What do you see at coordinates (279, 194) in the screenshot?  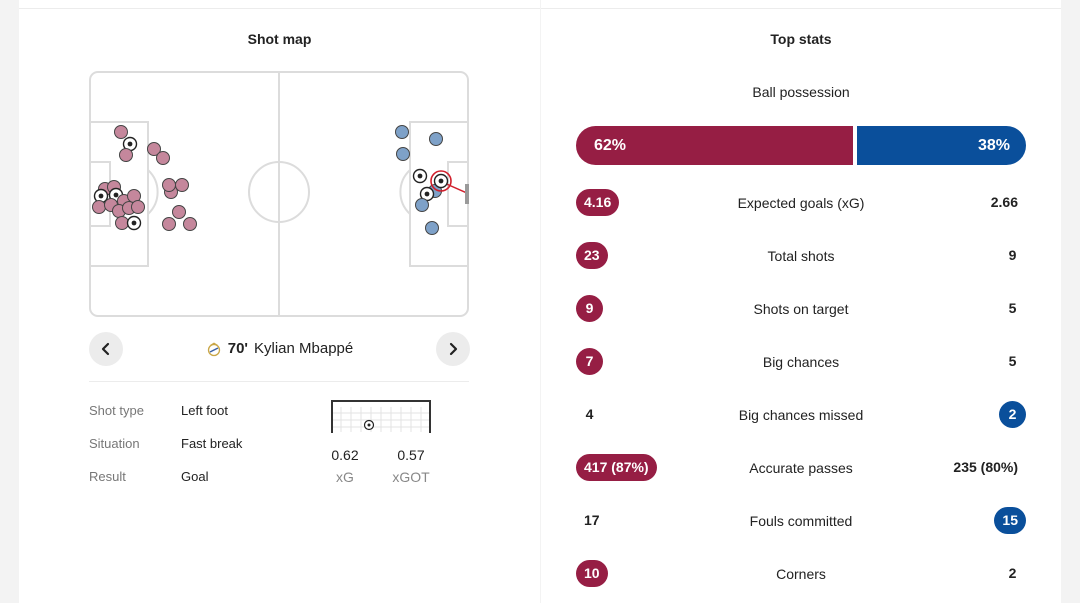 I see `pitch` at bounding box center [279, 194].